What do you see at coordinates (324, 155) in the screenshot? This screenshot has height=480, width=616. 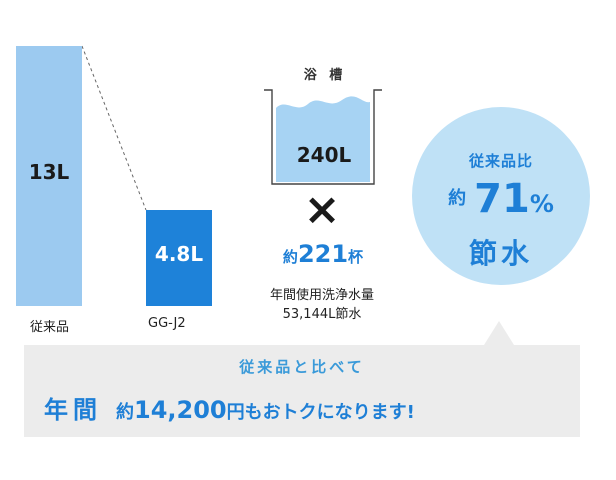 I see `bath-volume: 240L` at bounding box center [324, 155].